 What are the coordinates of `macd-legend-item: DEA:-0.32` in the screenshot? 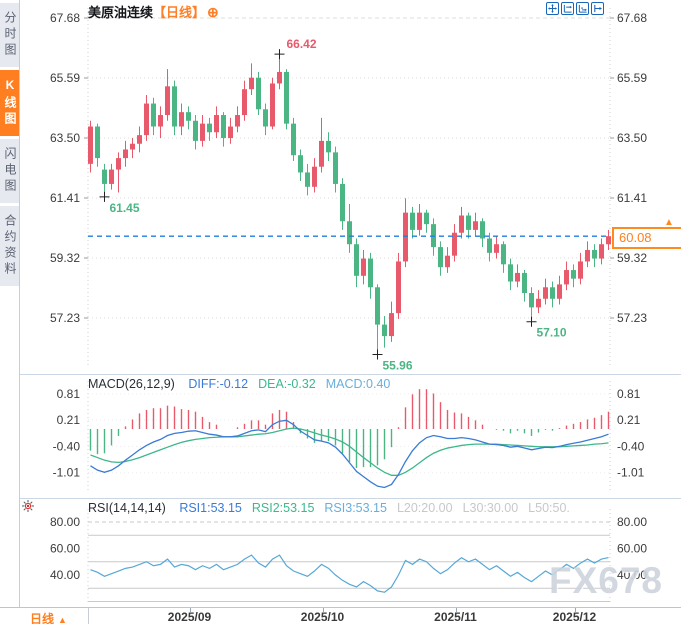 It's located at (287, 384).